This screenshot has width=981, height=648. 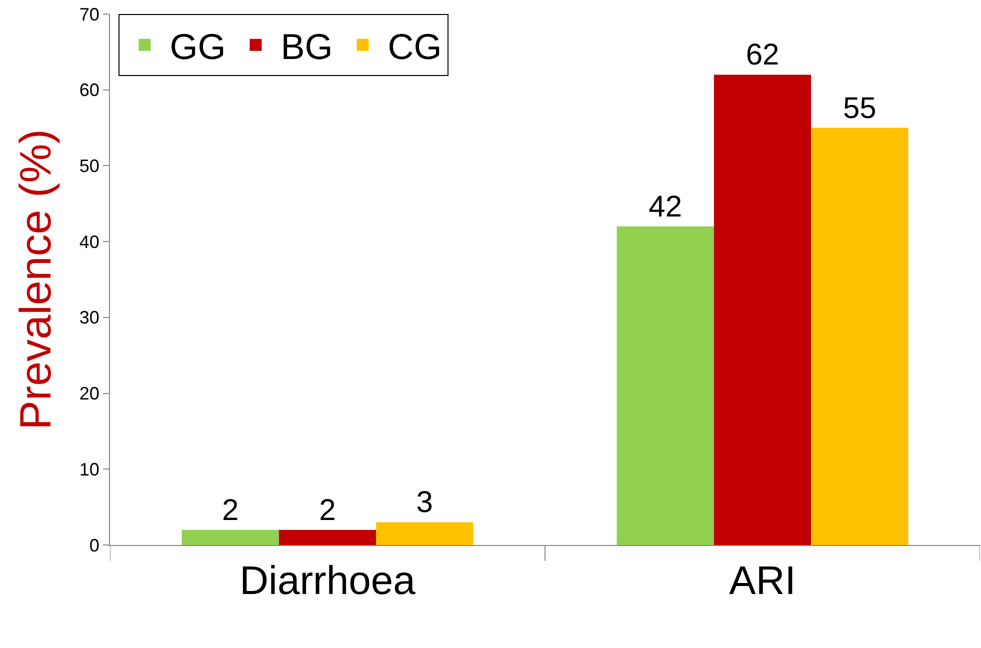 I want to click on data-label: 42, so click(x=665, y=207).